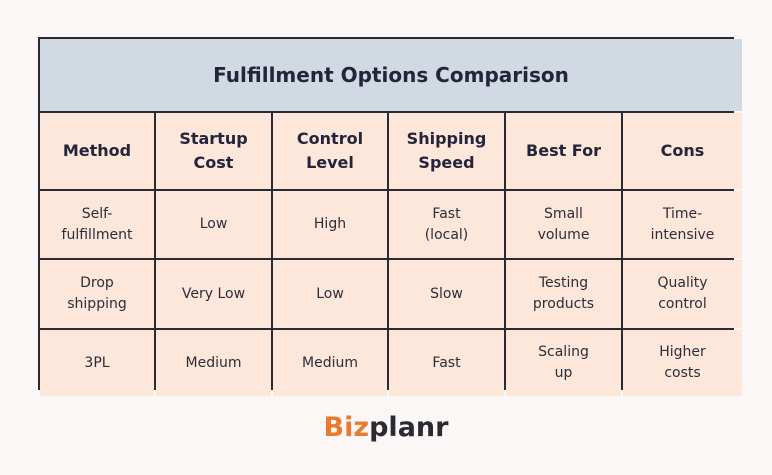 This screenshot has height=475, width=772. Describe the element at coordinates (682, 224) in the screenshot. I see `cell-self-fulfillment-cons: Time- intensive` at that location.